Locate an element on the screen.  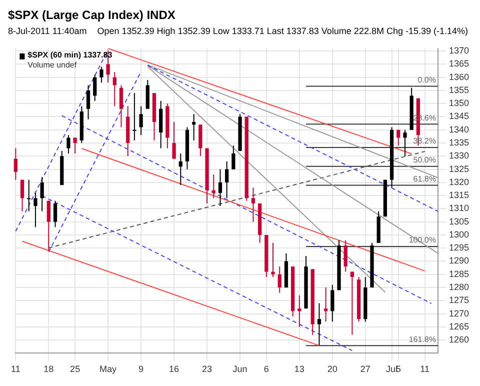
y-tick-label: 1320 is located at coordinates (459, 181).